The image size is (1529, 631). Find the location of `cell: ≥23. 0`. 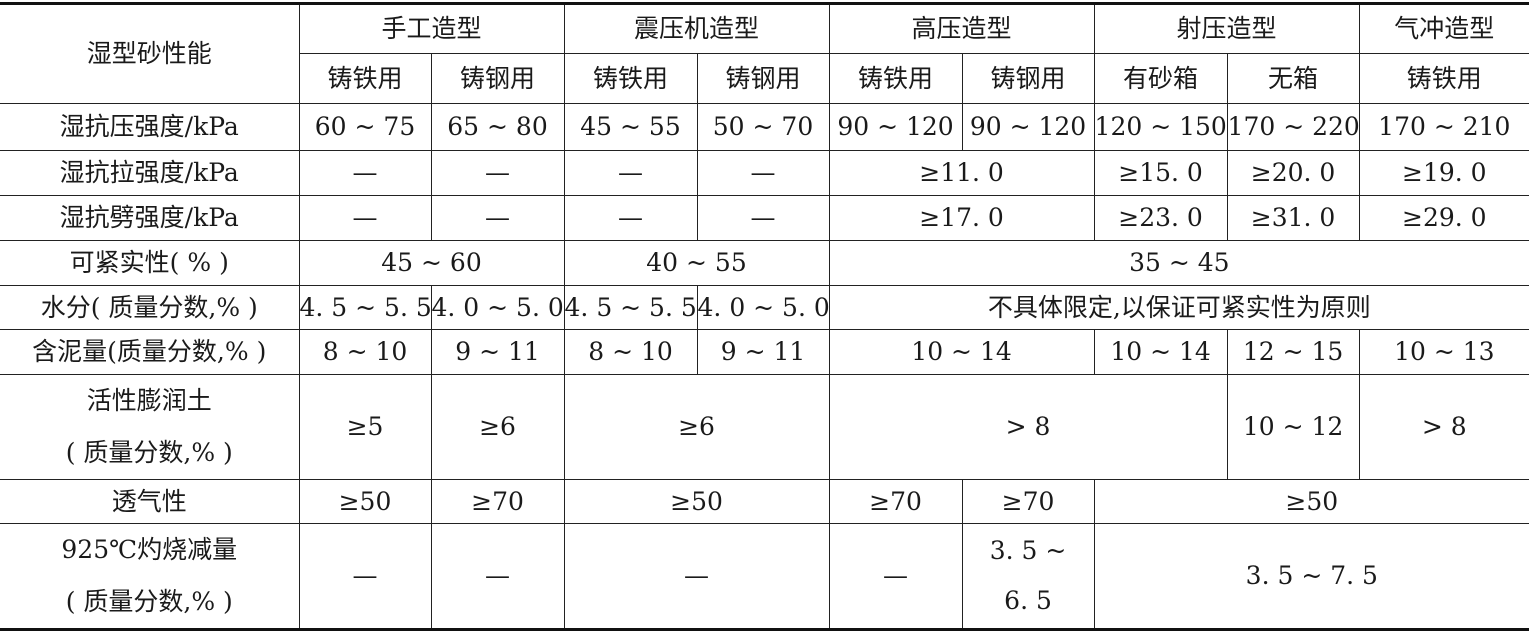

cell: ≥23. 0 is located at coordinates (1160, 218).